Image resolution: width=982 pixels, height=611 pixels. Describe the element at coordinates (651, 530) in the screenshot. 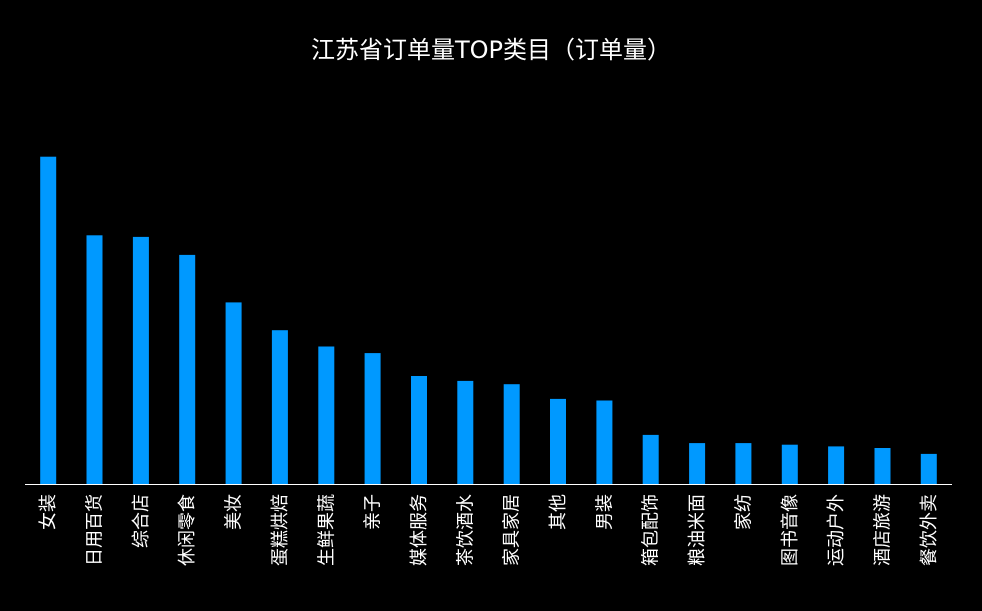

I see `x-tick-label-13: 箱包配饰` at that location.